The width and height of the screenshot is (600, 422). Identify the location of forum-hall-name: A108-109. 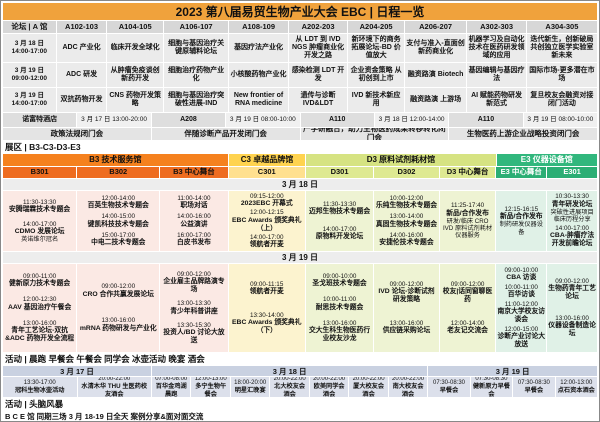
(258, 27).